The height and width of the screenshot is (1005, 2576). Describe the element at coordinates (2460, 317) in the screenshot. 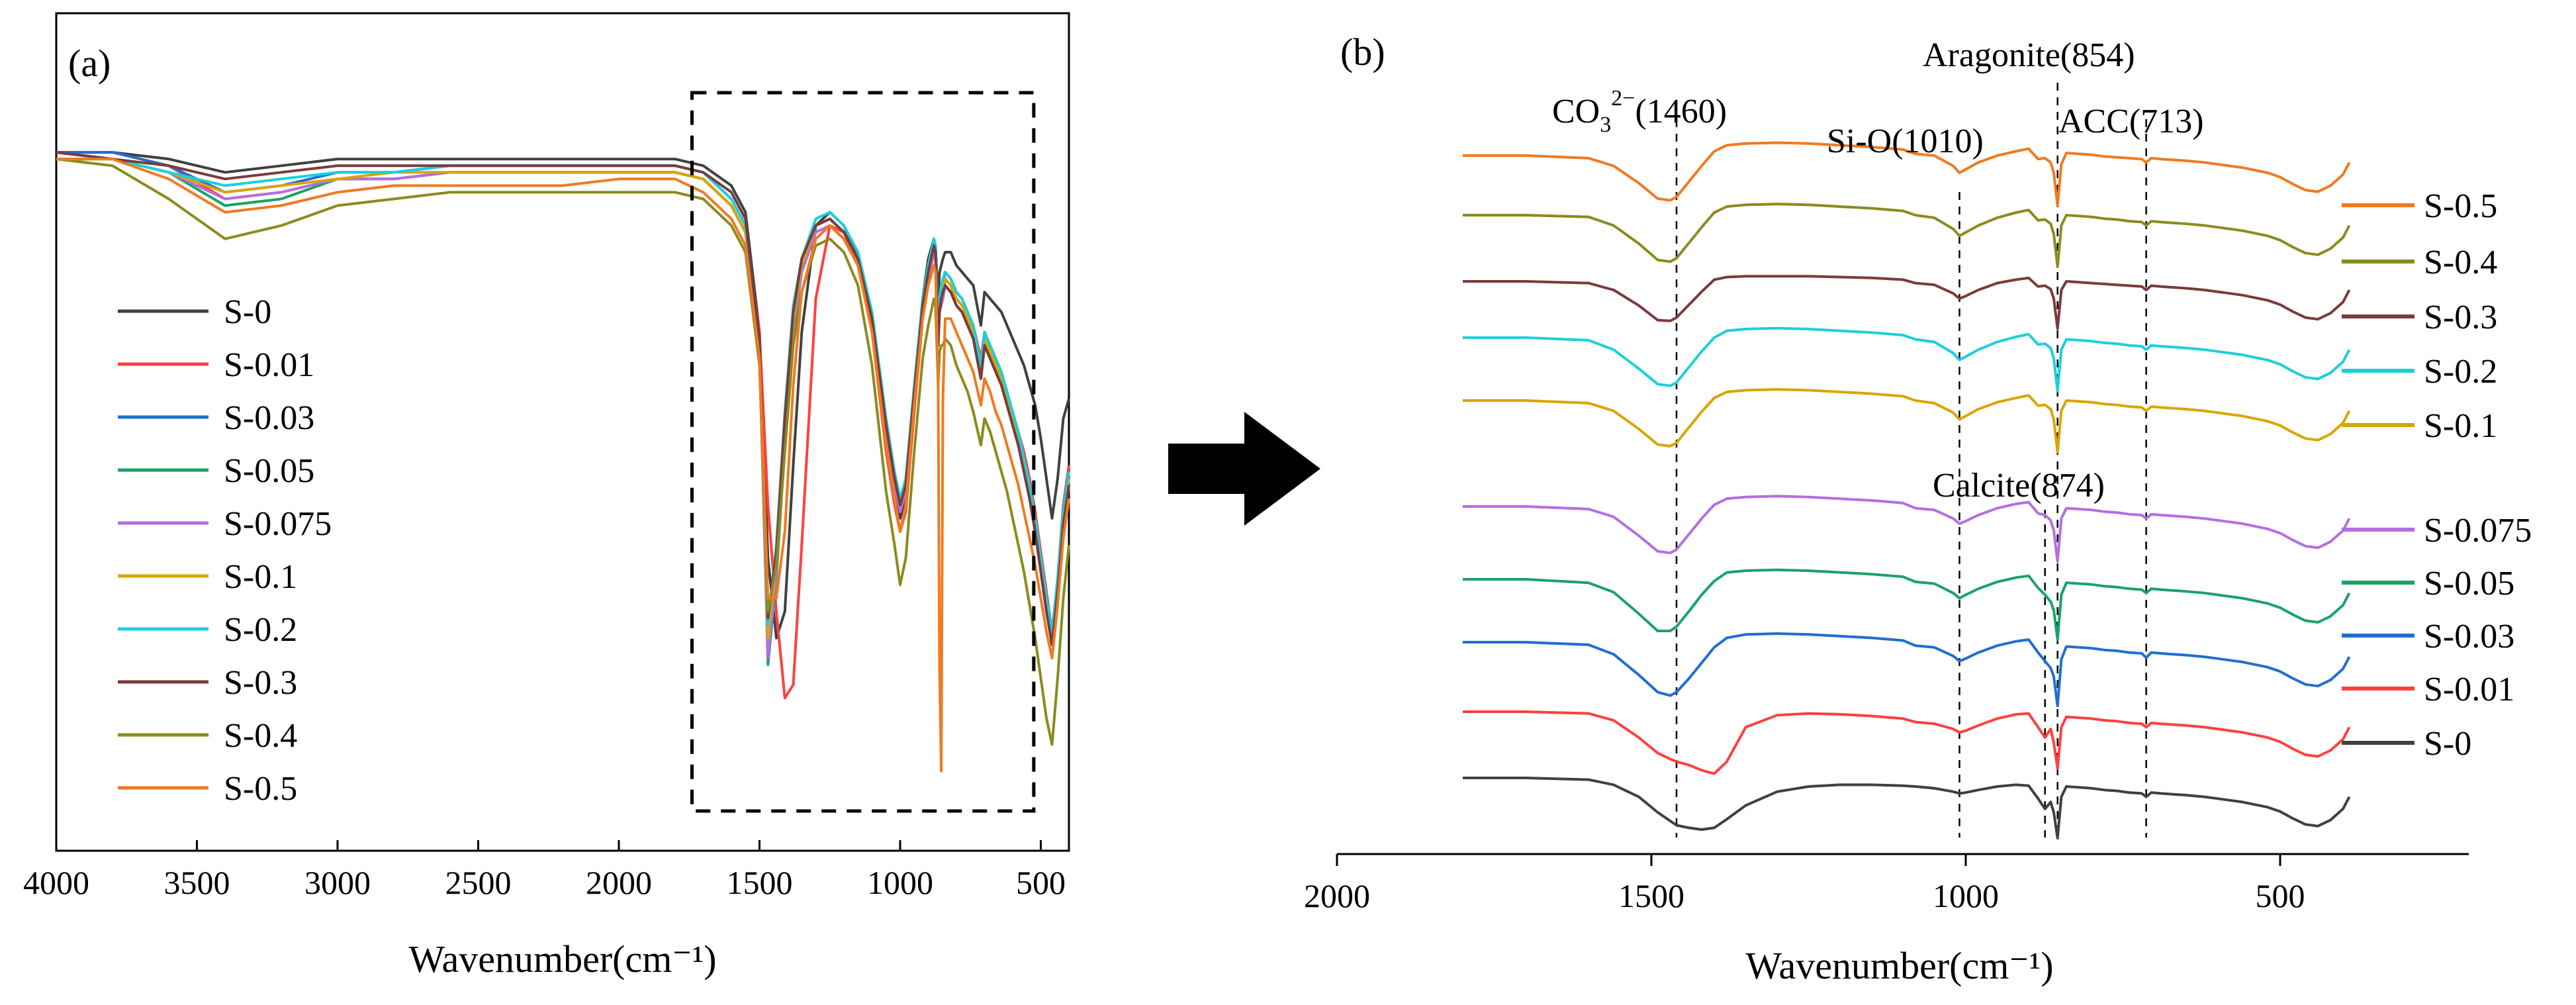

I see `panel-b-legend-label: S-0.3` at that location.